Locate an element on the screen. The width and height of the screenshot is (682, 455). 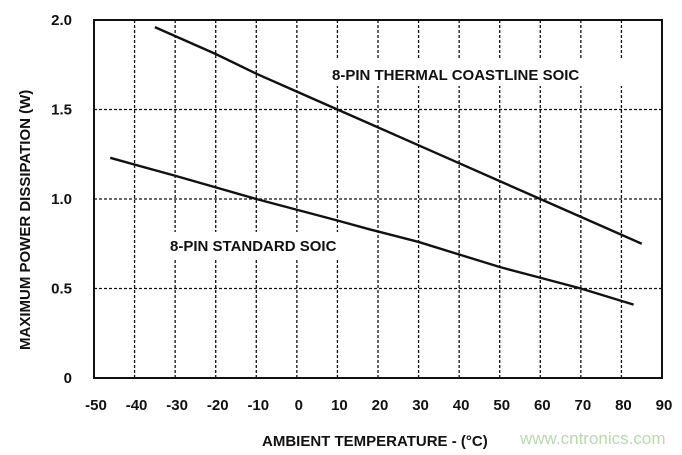
x-tick-label: 80 is located at coordinates (623, 405).